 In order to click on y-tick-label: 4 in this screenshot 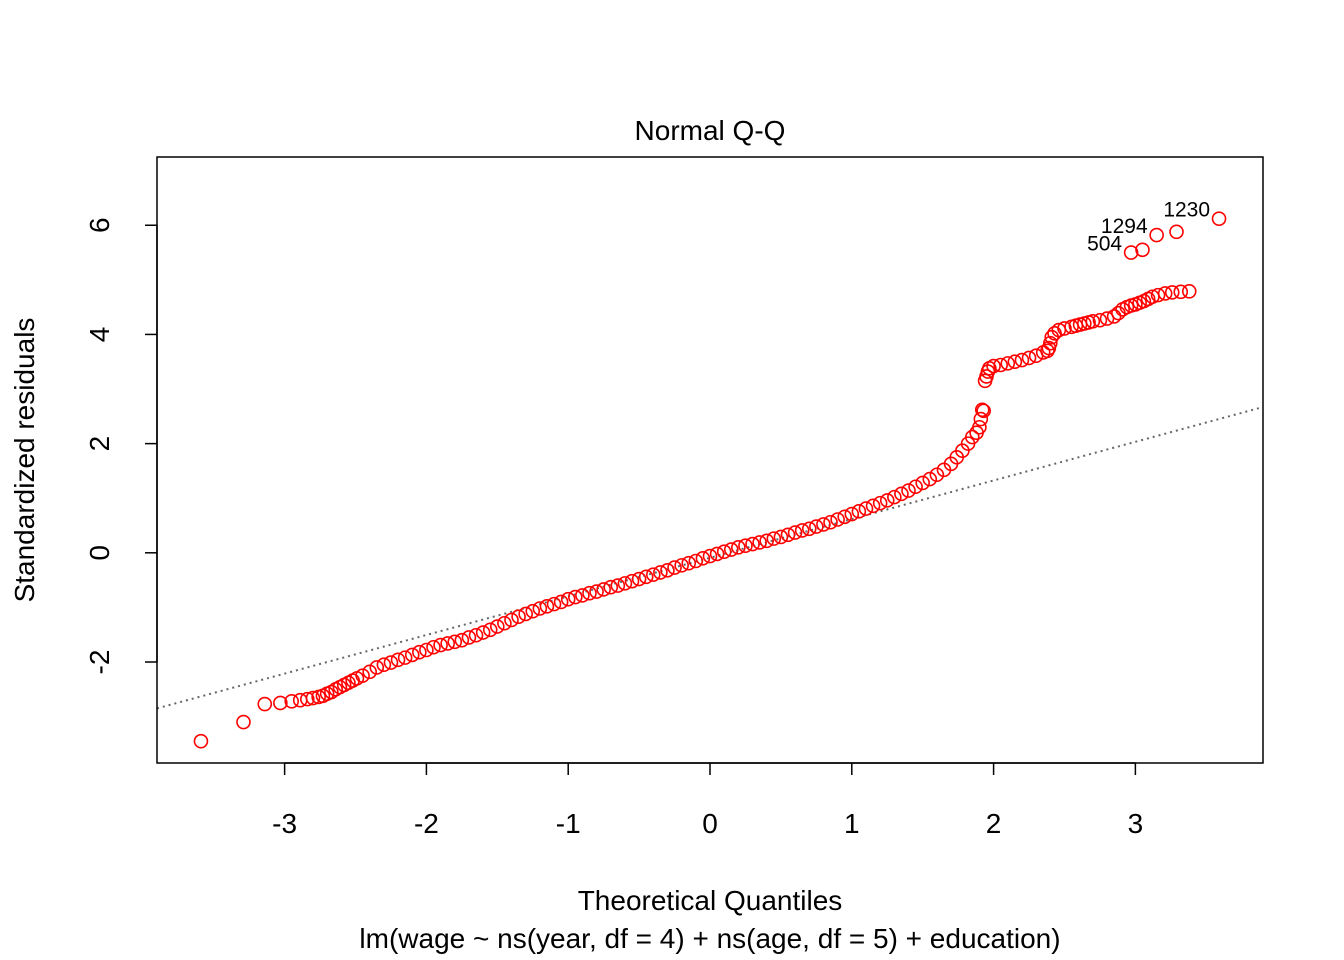, I will do `click(99, 335)`.